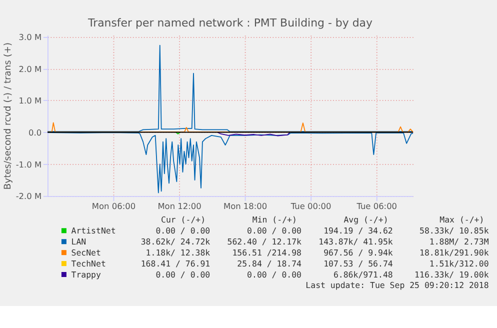 This screenshot has height=328, width=497. What do you see at coordinates (245, 206) in the screenshot?
I see `x-tick-label: Mon 18:00` at bounding box center [245, 206].